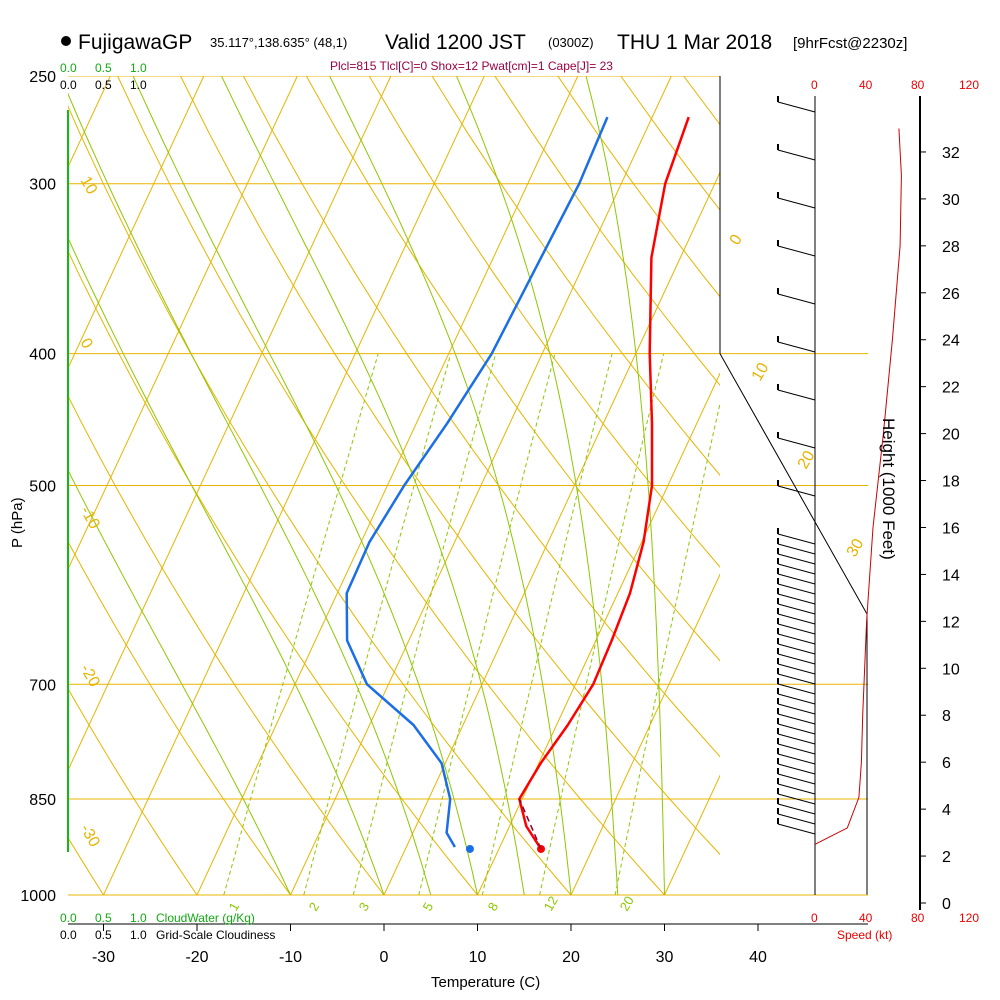 The width and height of the screenshot is (1000, 1000). What do you see at coordinates (138, 85) in the screenshot?
I see `cloudiness-tick-top-2: 1.0` at bounding box center [138, 85].